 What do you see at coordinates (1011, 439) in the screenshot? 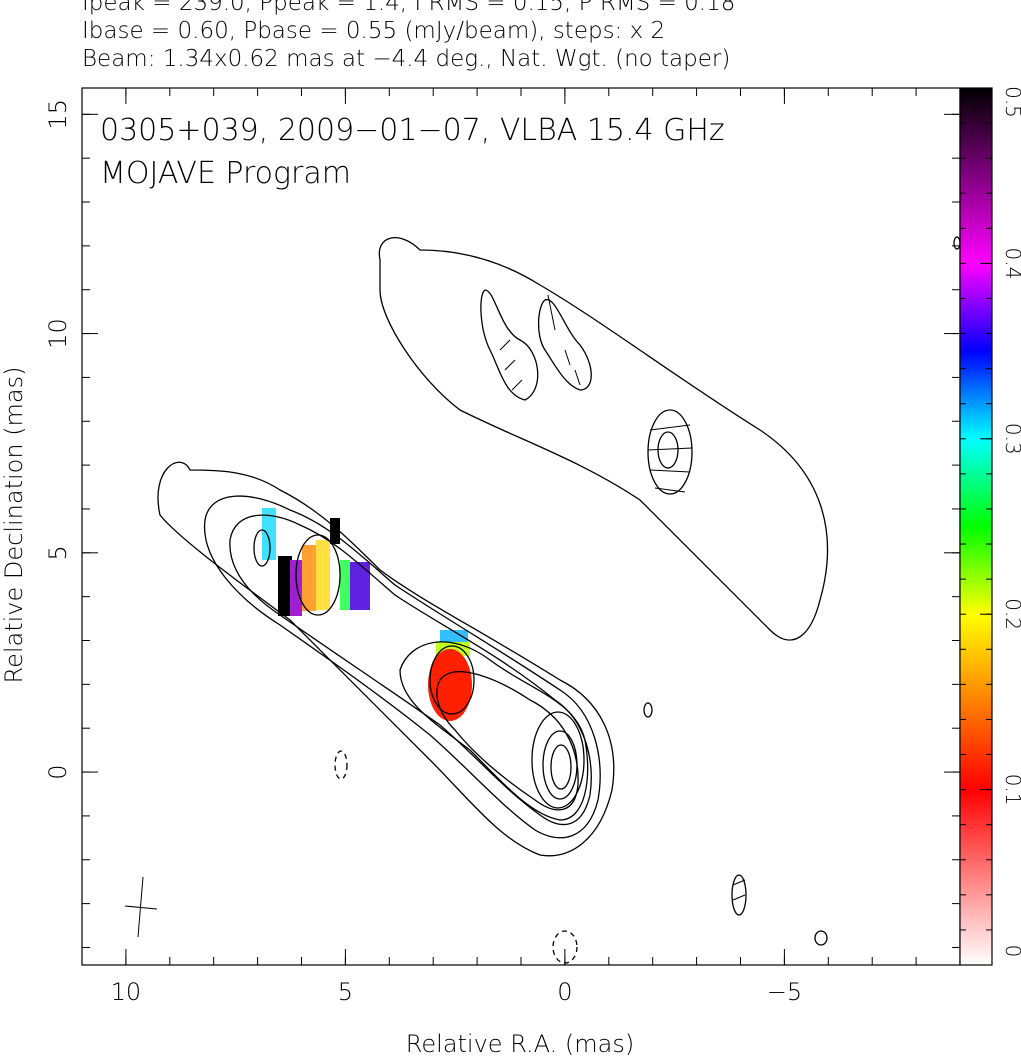
I see `colorbar-tick-label: 0.3` at bounding box center [1011, 439].